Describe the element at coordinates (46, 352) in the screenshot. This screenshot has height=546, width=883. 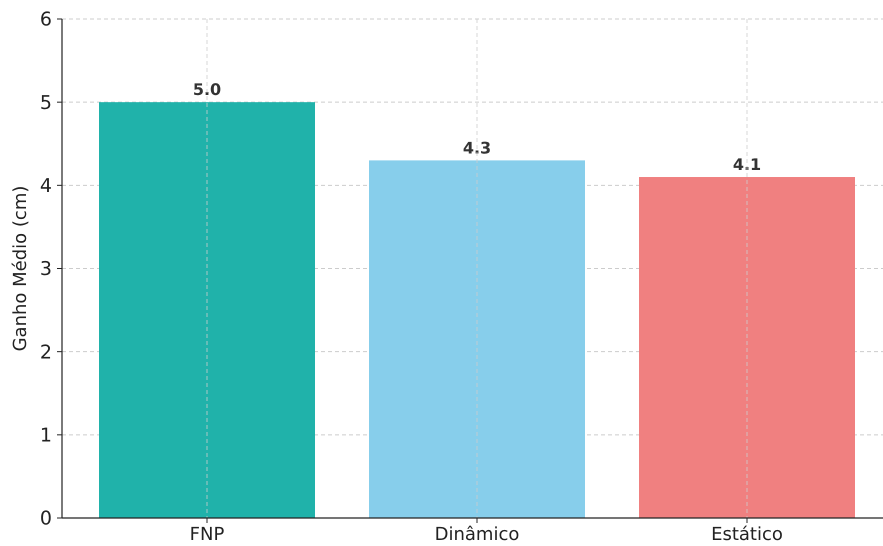
I see `y-tick-label: 2` at that location.